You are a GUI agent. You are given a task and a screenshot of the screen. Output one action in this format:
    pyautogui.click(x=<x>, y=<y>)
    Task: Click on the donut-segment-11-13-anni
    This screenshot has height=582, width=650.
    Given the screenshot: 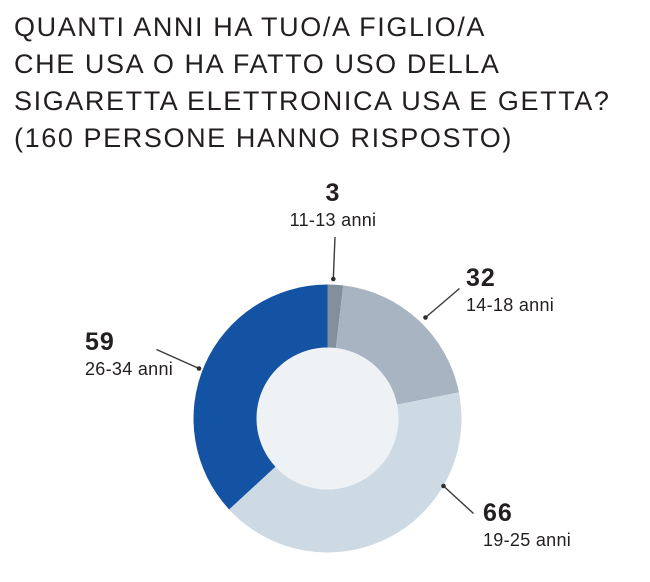 What is the action you would take?
    pyautogui.click(x=335, y=316)
    